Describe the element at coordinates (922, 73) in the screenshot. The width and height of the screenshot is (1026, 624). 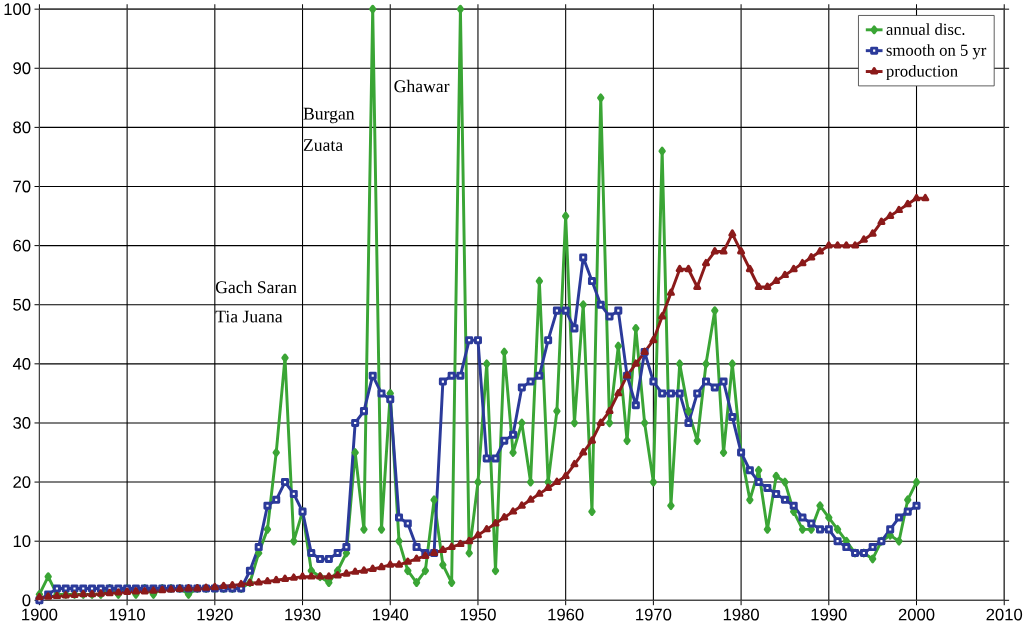
I see `legend-label: production` at that location.